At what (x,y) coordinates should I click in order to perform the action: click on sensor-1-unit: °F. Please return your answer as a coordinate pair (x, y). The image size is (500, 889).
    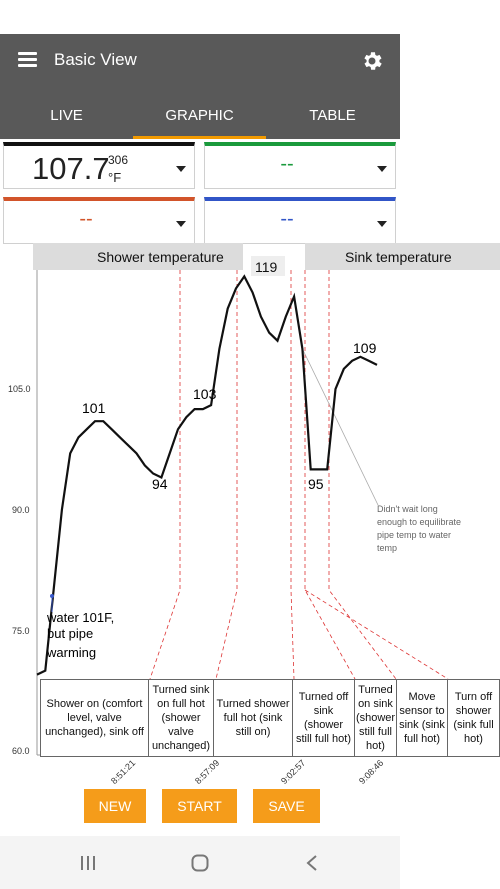
    Looking at the image, I should click on (115, 177).